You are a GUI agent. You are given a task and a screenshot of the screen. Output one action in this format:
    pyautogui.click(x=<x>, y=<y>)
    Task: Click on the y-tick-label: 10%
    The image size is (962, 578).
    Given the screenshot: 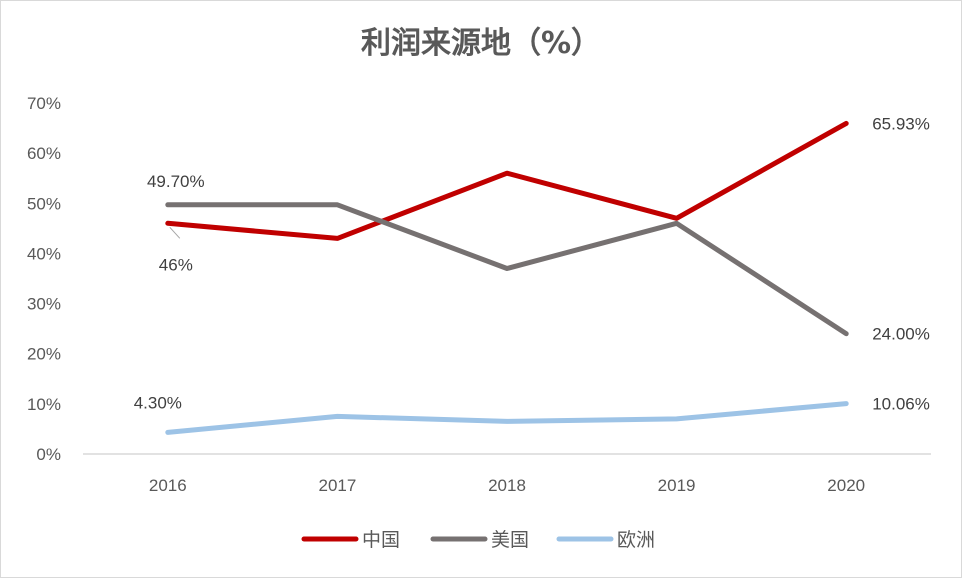 What is the action you would take?
    pyautogui.click(x=44, y=404)
    